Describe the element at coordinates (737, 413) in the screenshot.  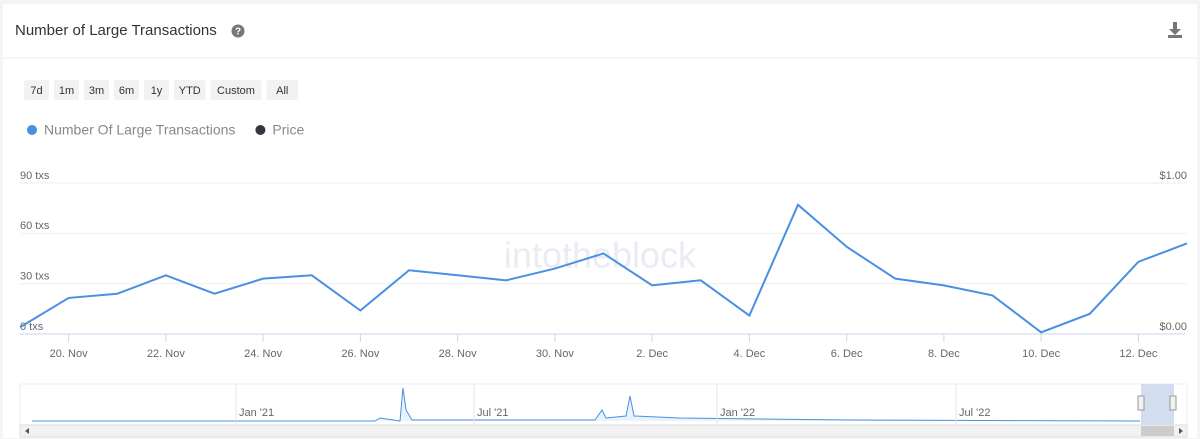
I see `navigator-label: Jan '22` at that location.